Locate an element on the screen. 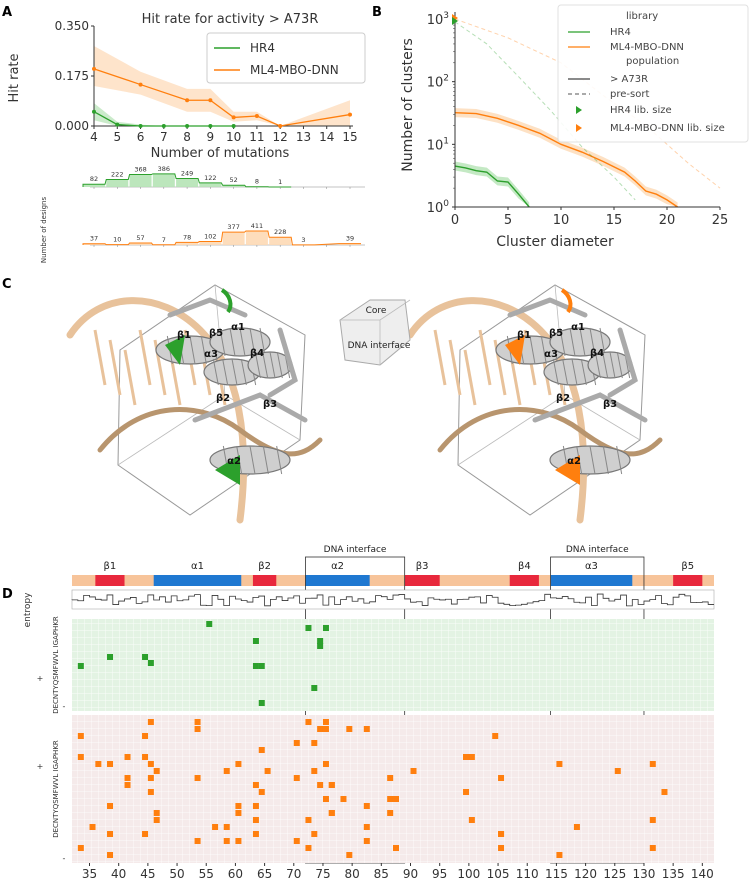 This screenshot has width=750, height=881. legend-cube is located at coordinates (375, 332).